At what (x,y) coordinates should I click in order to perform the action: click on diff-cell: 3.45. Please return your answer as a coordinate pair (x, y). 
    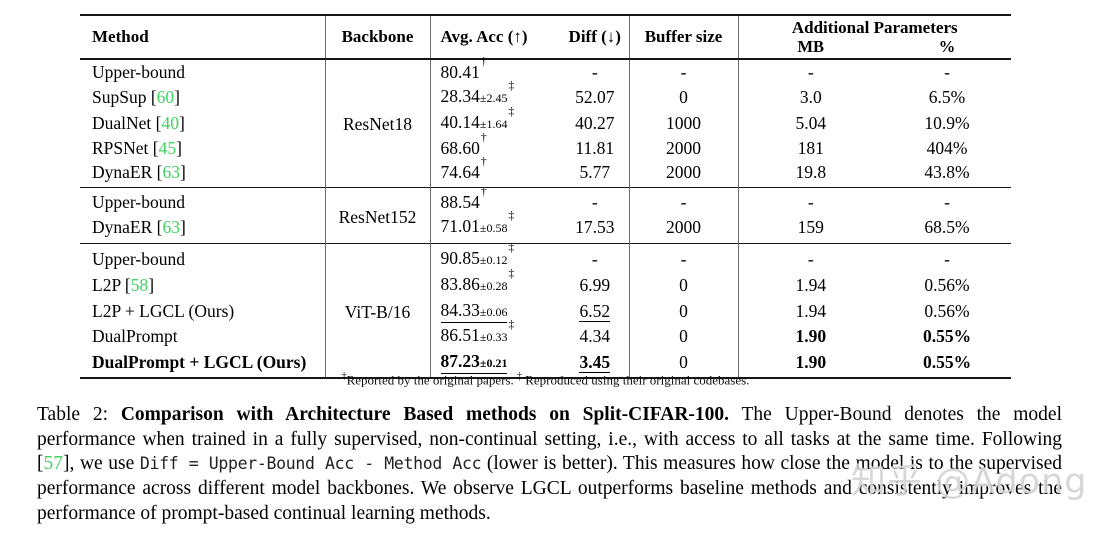
    Looking at the image, I should click on (595, 363).